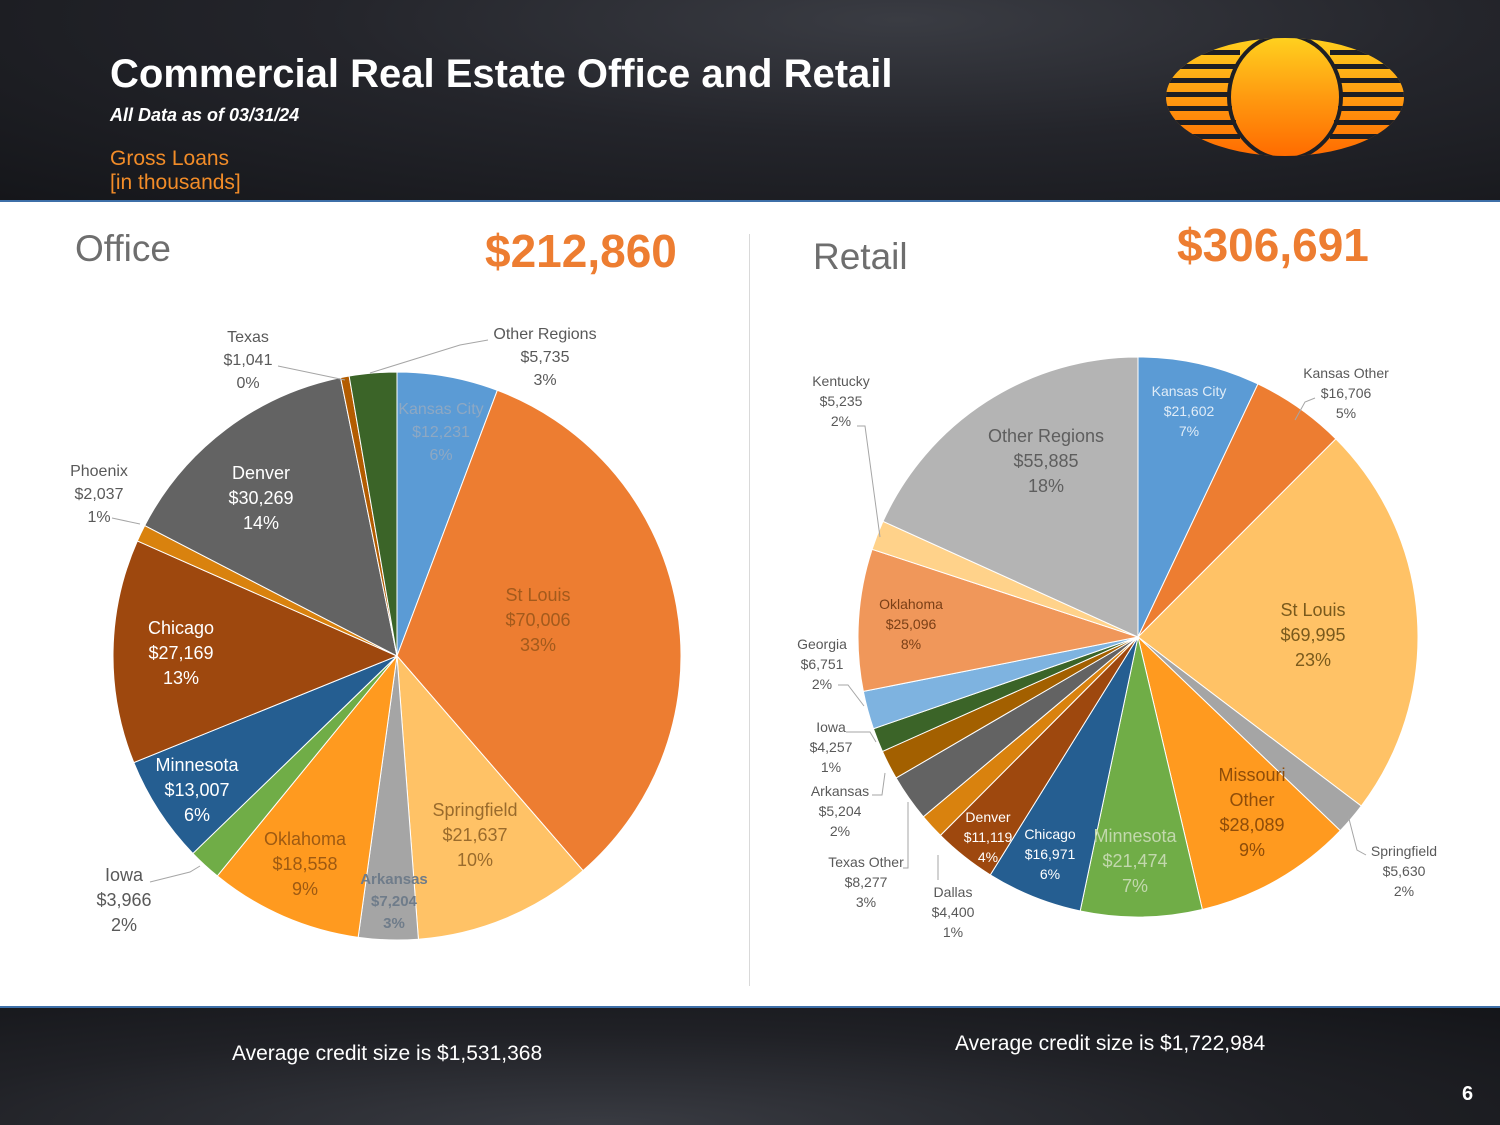  Describe the element at coordinates (841, 401) in the screenshot. I see `retail-label-kentucky: Kentucky $5,235 2%` at that location.